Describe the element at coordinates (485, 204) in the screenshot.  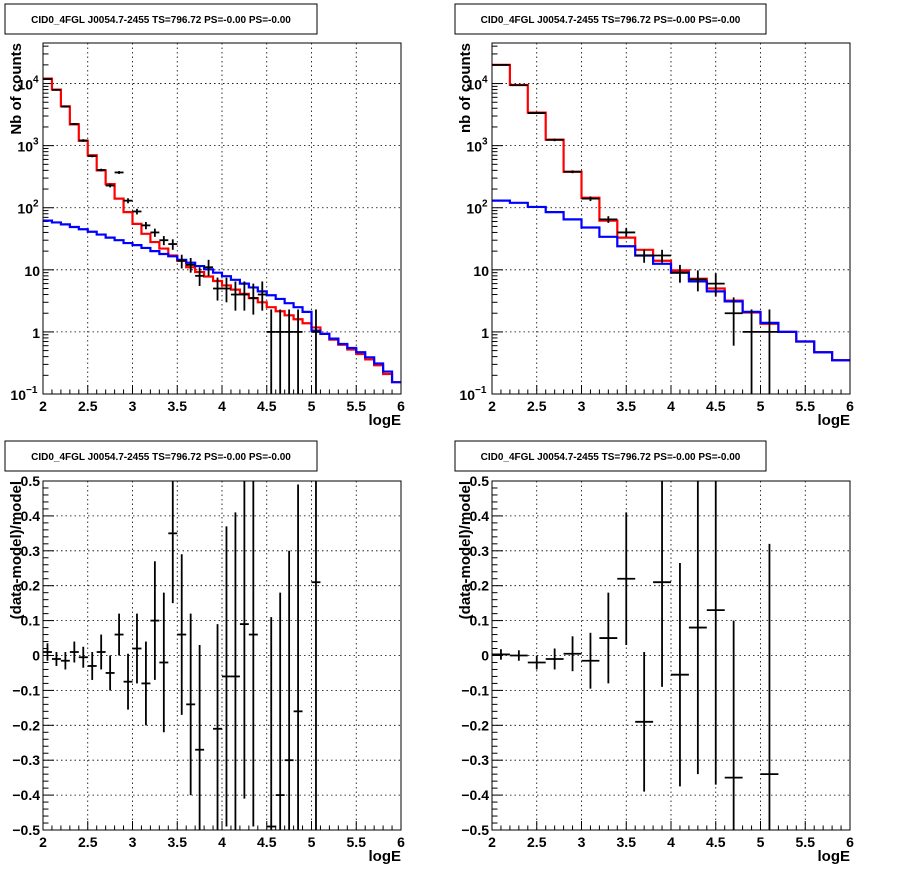
I see `y-tick-exponent: 2` at that location.